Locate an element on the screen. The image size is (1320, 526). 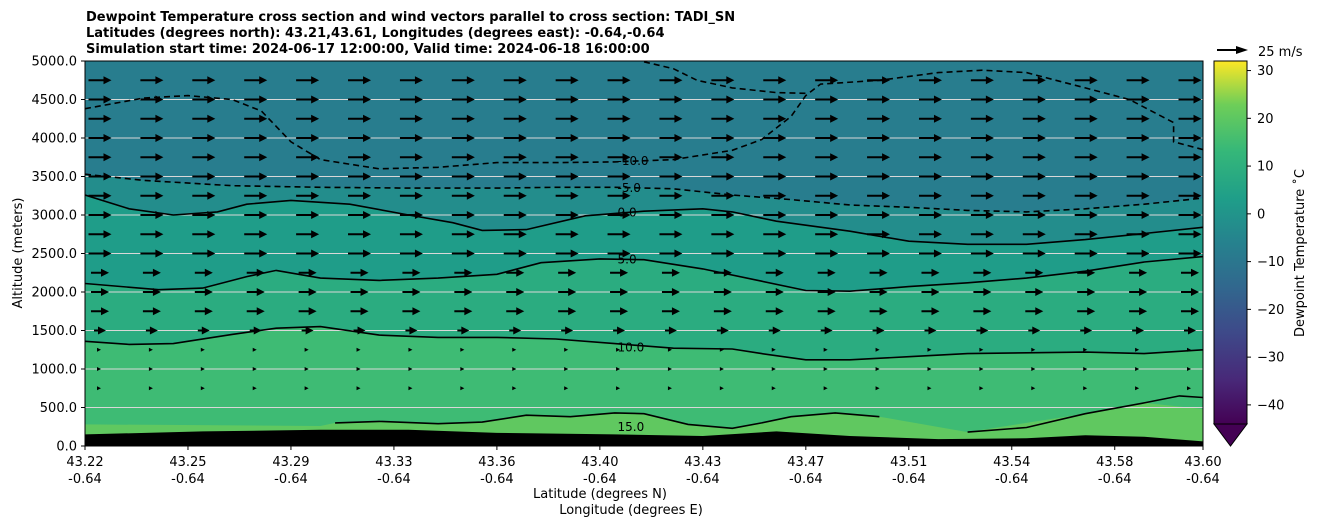
x-tick-label-lat: 43.36 is located at coordinates (496, 462).